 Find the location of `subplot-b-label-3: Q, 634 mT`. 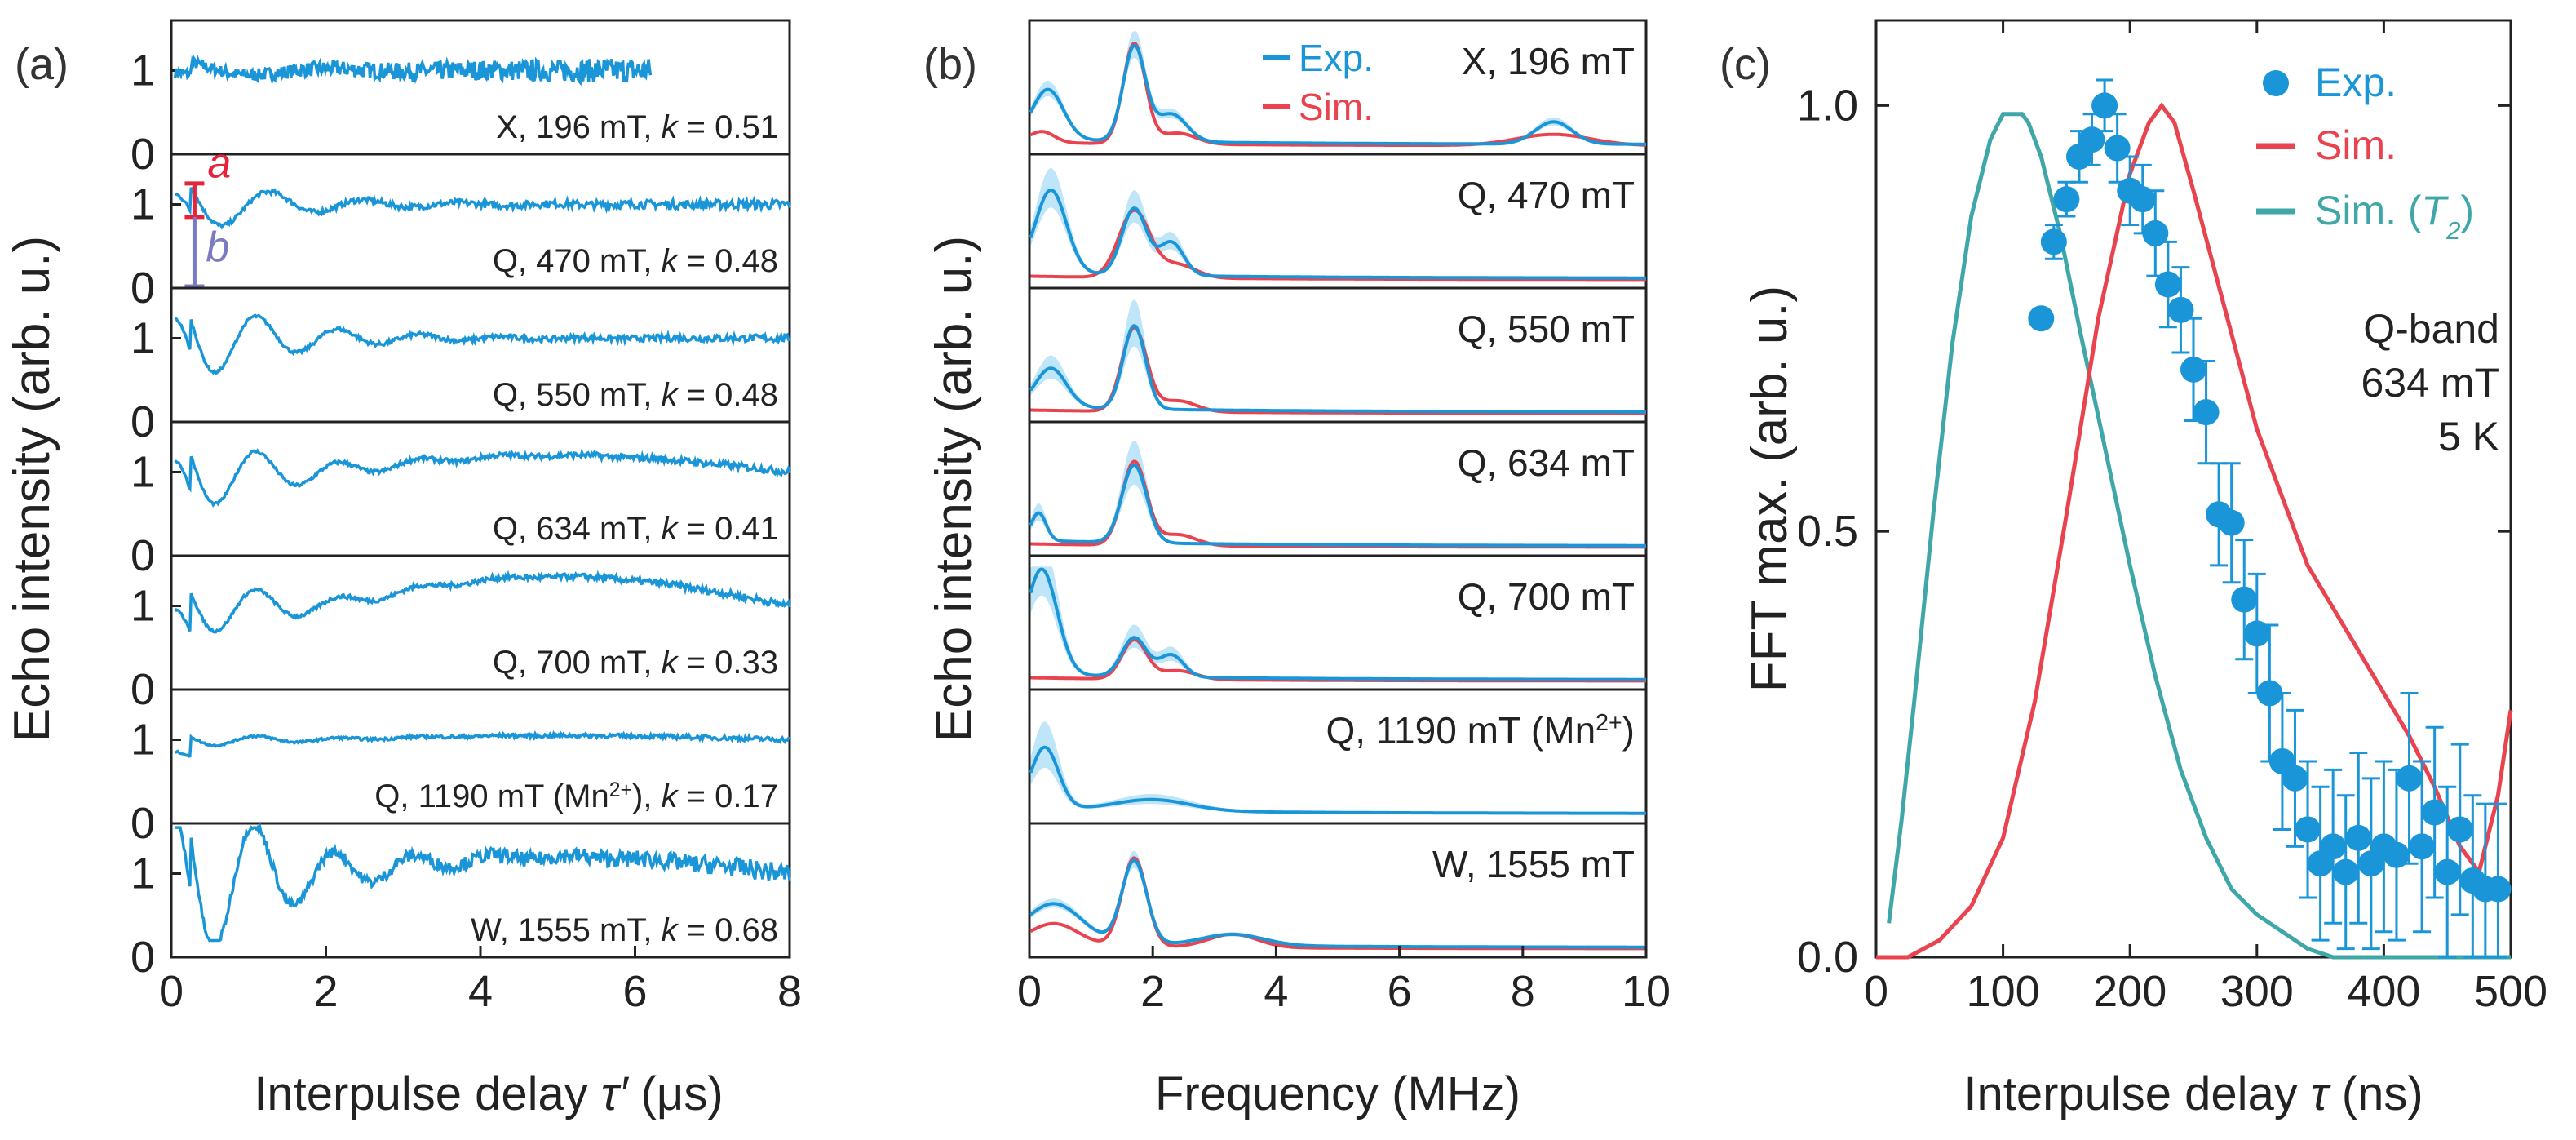

subplot-b-label-3: Q, 634 mT is located at coordinates (1546, 462).